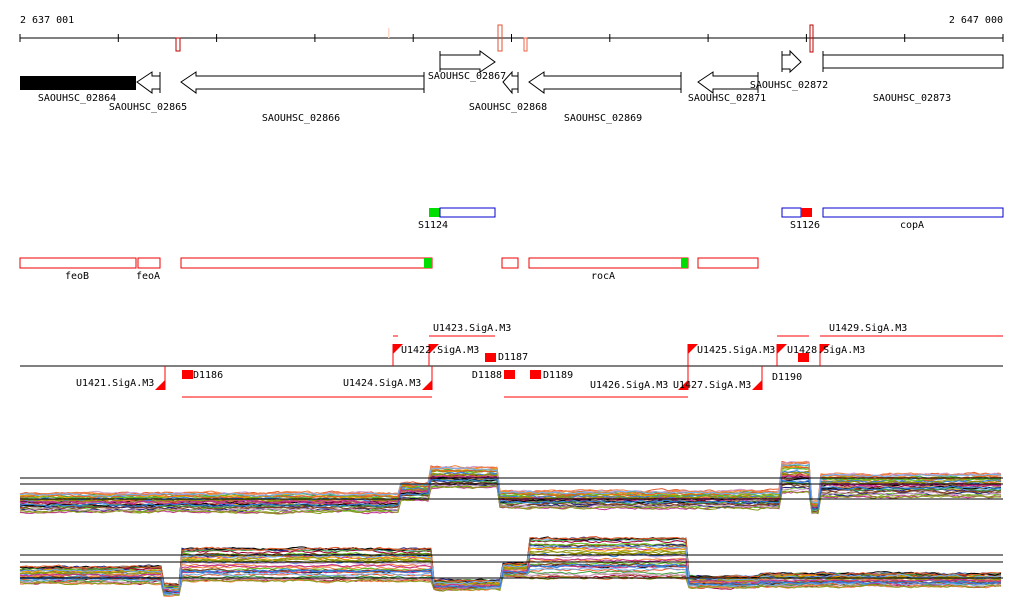 The width and height of the screenshot is (1024, 611). Describe the element at coordinates (800, 219) in the screenshot. I see `annotation-S1126: S1126` at that location.